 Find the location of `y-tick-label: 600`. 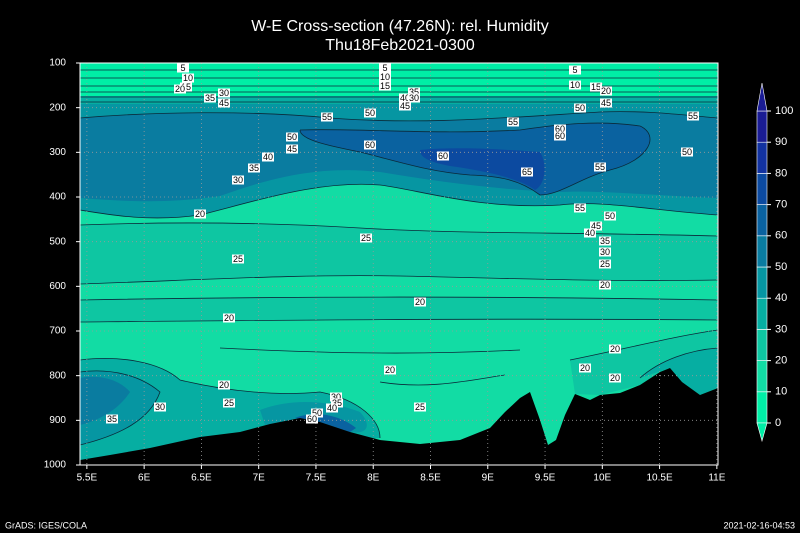

y-tick-label: 600 is located at coordinates (57, 286).